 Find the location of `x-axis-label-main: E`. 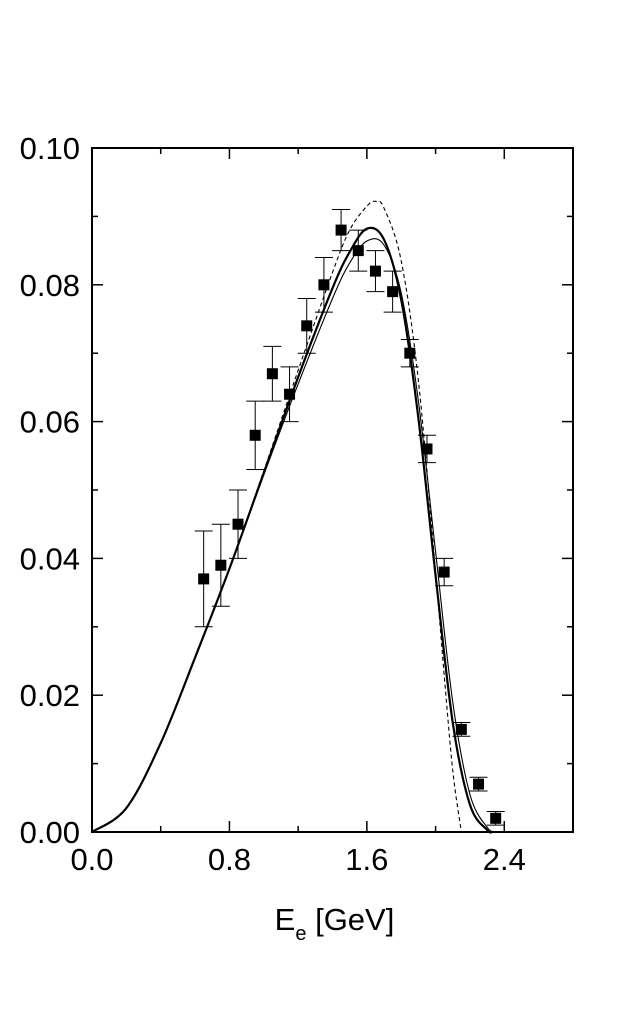

x-axis-label-main: E is located at coordinates (285, 919).